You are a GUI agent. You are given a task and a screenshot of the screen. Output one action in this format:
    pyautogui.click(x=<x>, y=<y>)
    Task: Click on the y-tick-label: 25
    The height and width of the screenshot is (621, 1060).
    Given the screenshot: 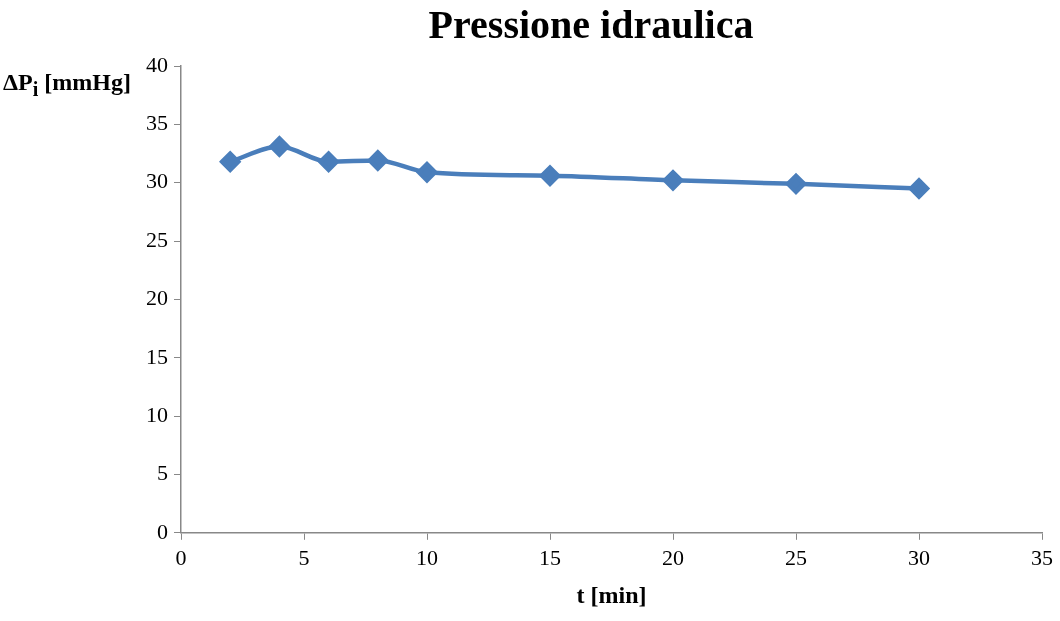 What is the action you would take?
    pyautogui.click(x=157, y=239)
    